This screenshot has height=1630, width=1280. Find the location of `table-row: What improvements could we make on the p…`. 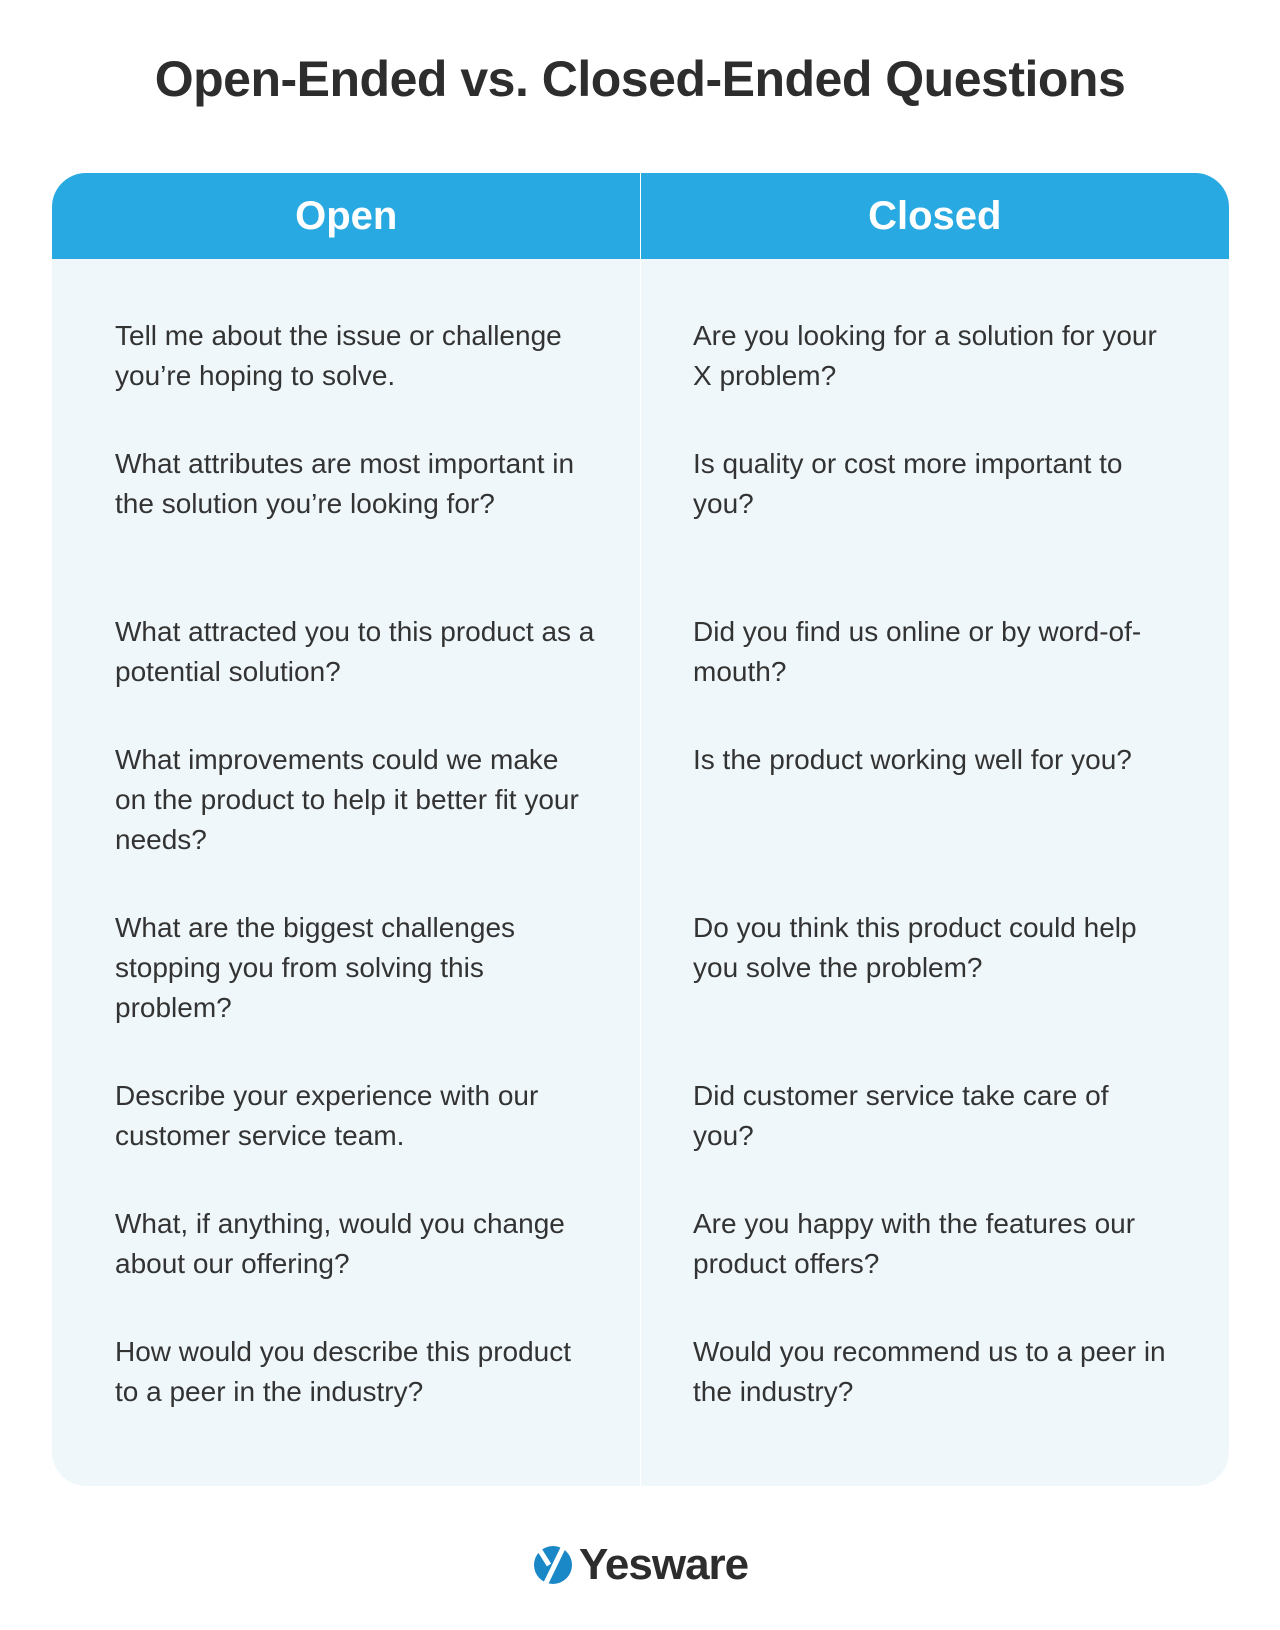

table-row: What improvements could we make on the p… is located at coordinates (640, 800).